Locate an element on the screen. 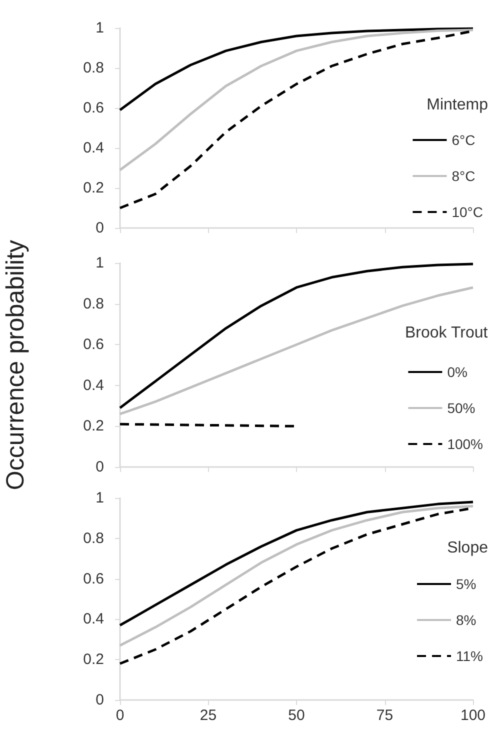 The image size is (492, 748). legend-label: 5% is located at coordinates (466, 584).